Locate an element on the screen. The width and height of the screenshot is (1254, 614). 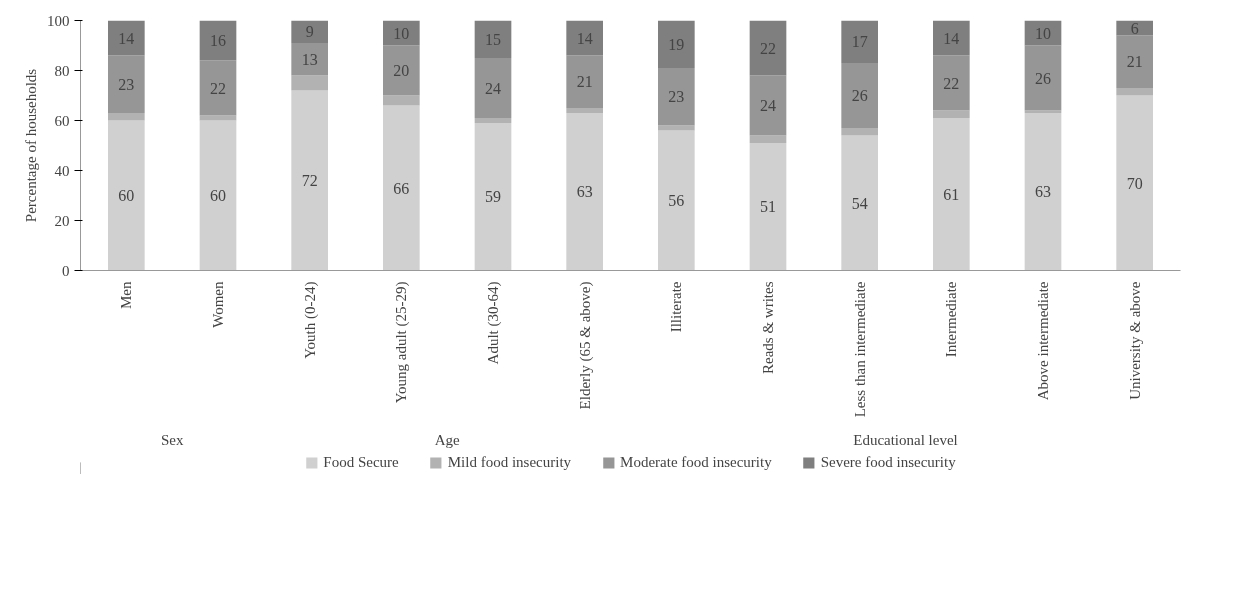
text: Educational level is located at coordinates (905, 439).